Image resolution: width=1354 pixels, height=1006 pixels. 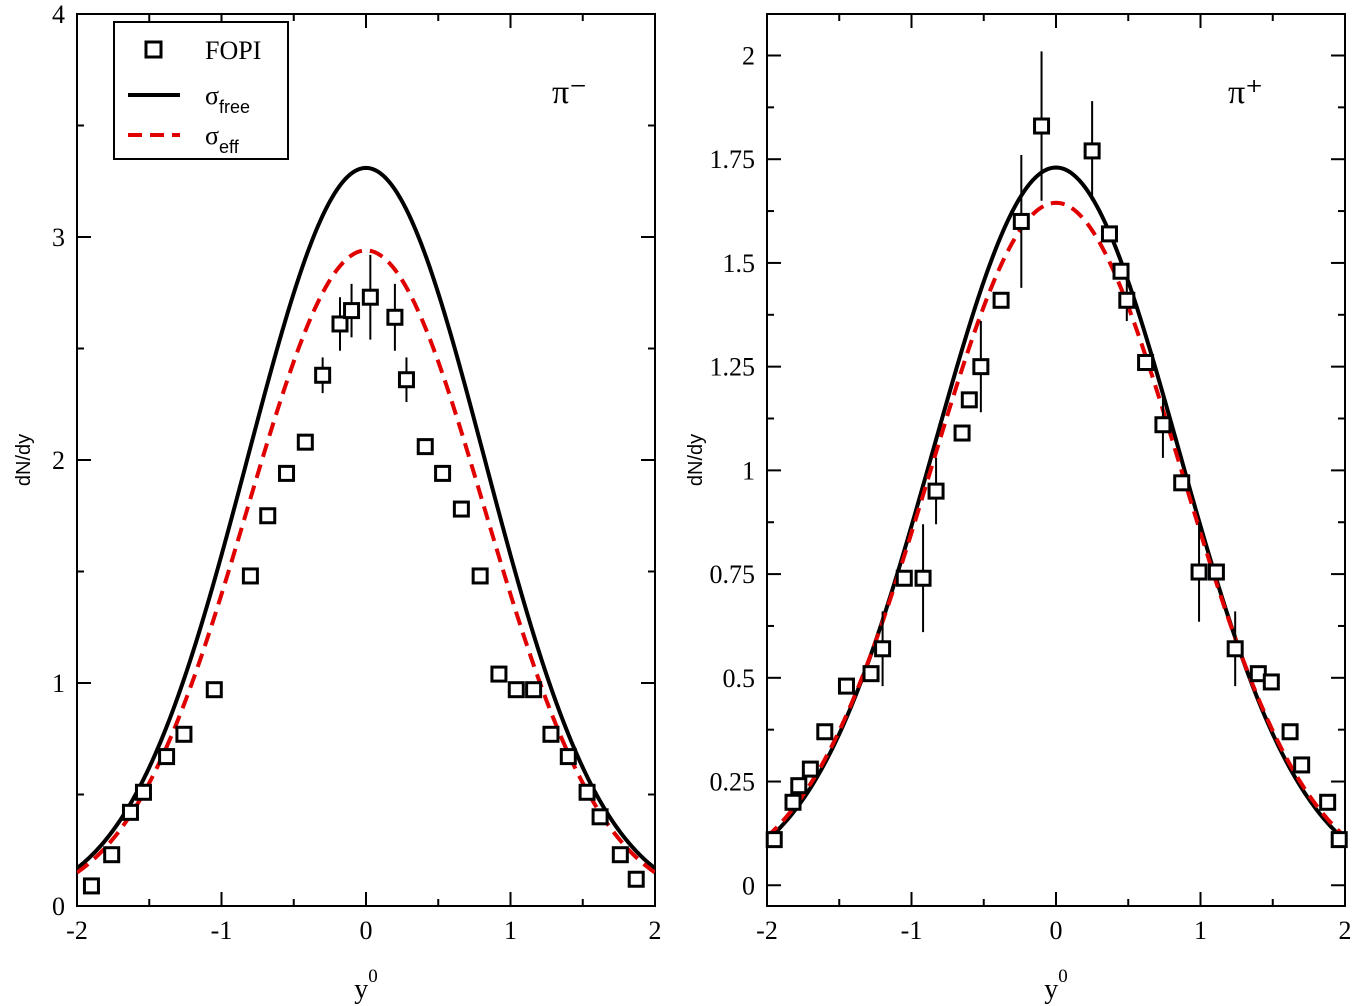 I want to click on panel-label: π⁻, so click(x=569, y=92).